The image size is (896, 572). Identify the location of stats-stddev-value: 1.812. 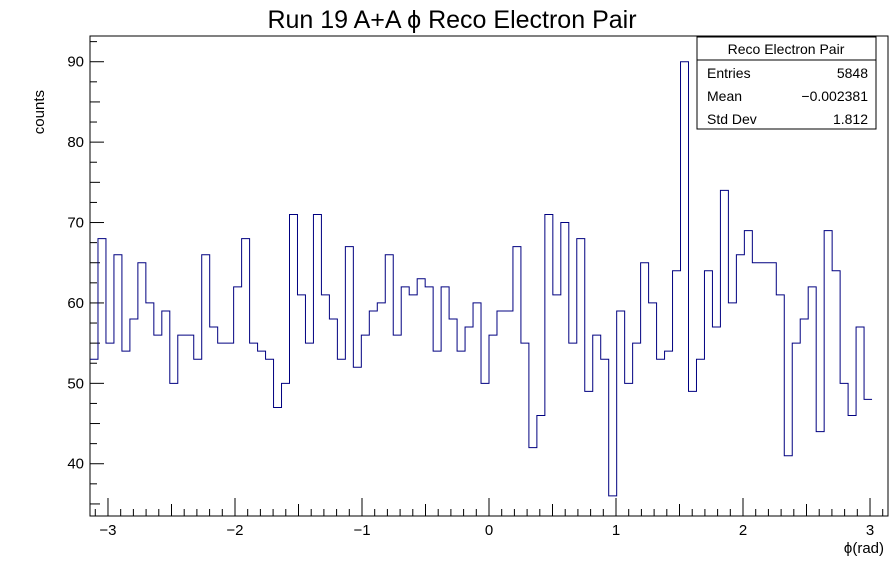
(850, 119).